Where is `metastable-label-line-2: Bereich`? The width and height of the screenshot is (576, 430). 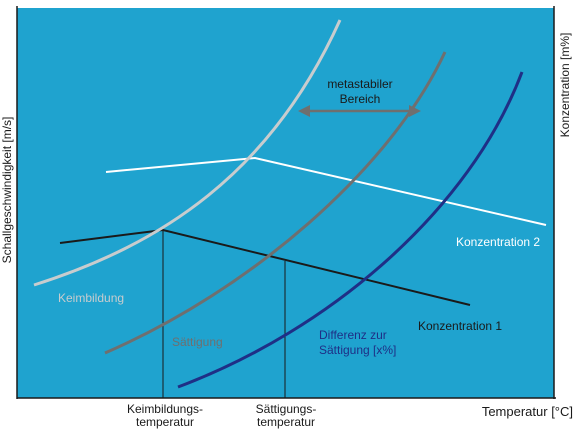 metastable-label-line-2: Bereich is located at coordinates (360, 99).